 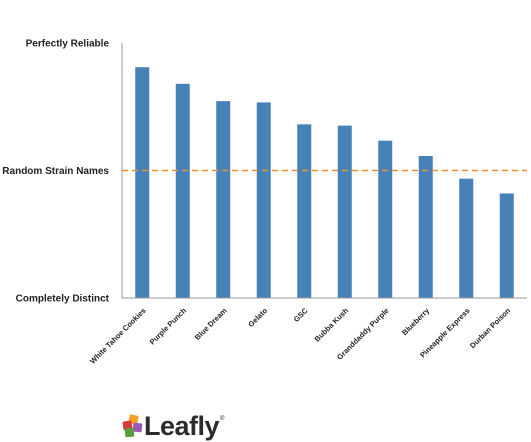 What do you see at coordinates (490, 328) in the screenshot?
I see `x-tick-label: Durban Poison` at bounding box center [490, 328].